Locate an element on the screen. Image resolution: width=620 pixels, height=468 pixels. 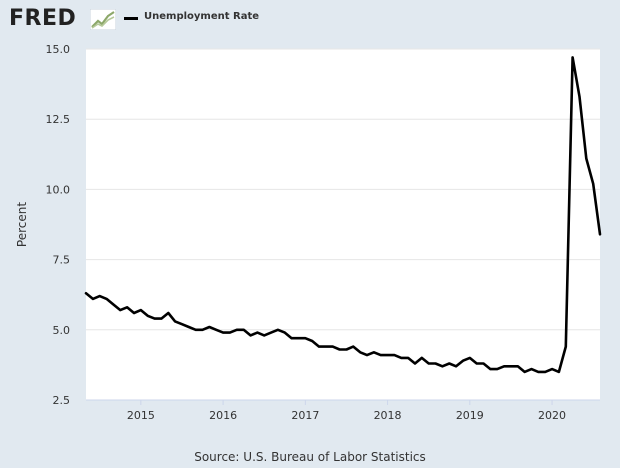
y-tick-label: 10.0 is located at coordinates (58, 189).